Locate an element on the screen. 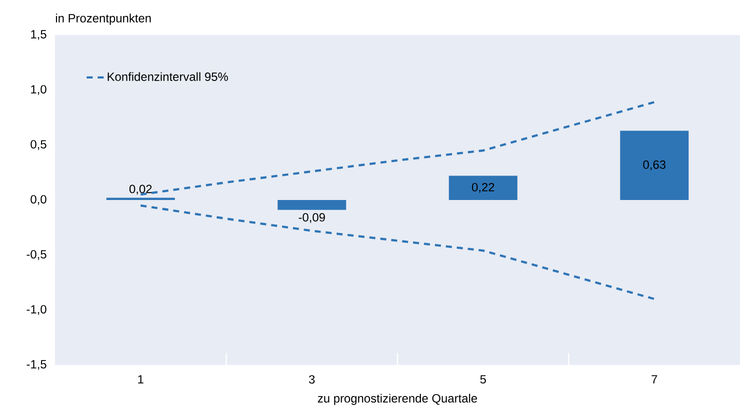 The width and height of the screenshot is (741, 419). y-tick-label: -0,5 is located at coordinates (36, 255).